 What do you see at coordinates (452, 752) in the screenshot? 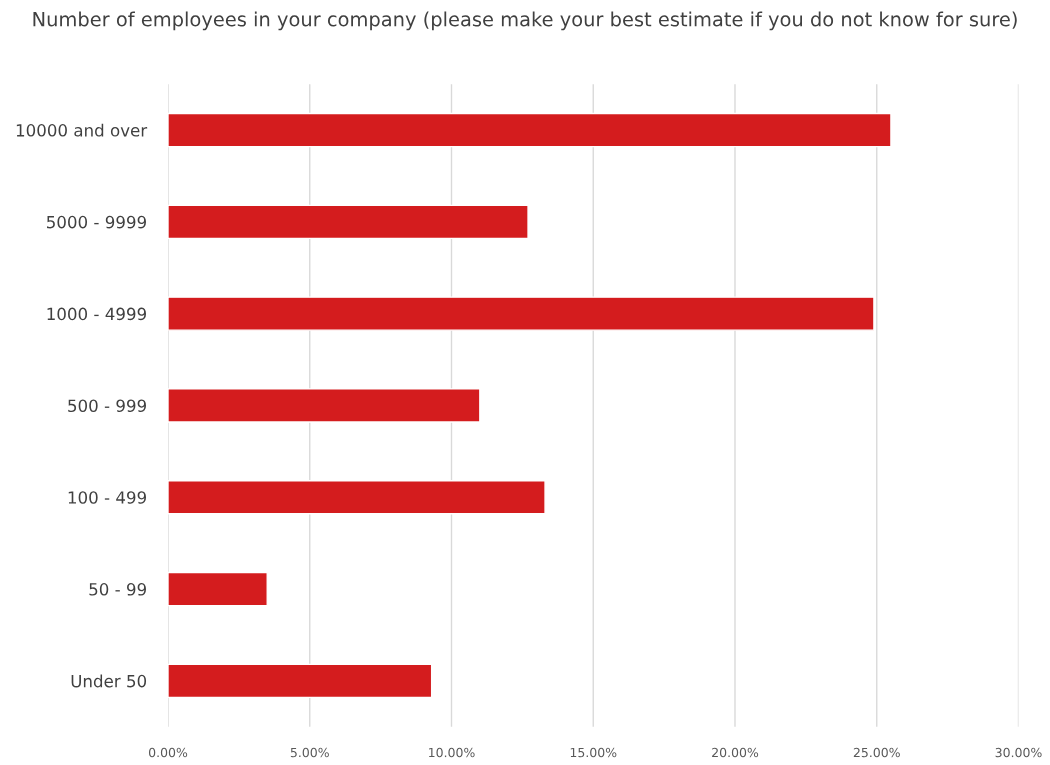
I see `x-tick-label: 10.00%` at bounding box center [452, 752].